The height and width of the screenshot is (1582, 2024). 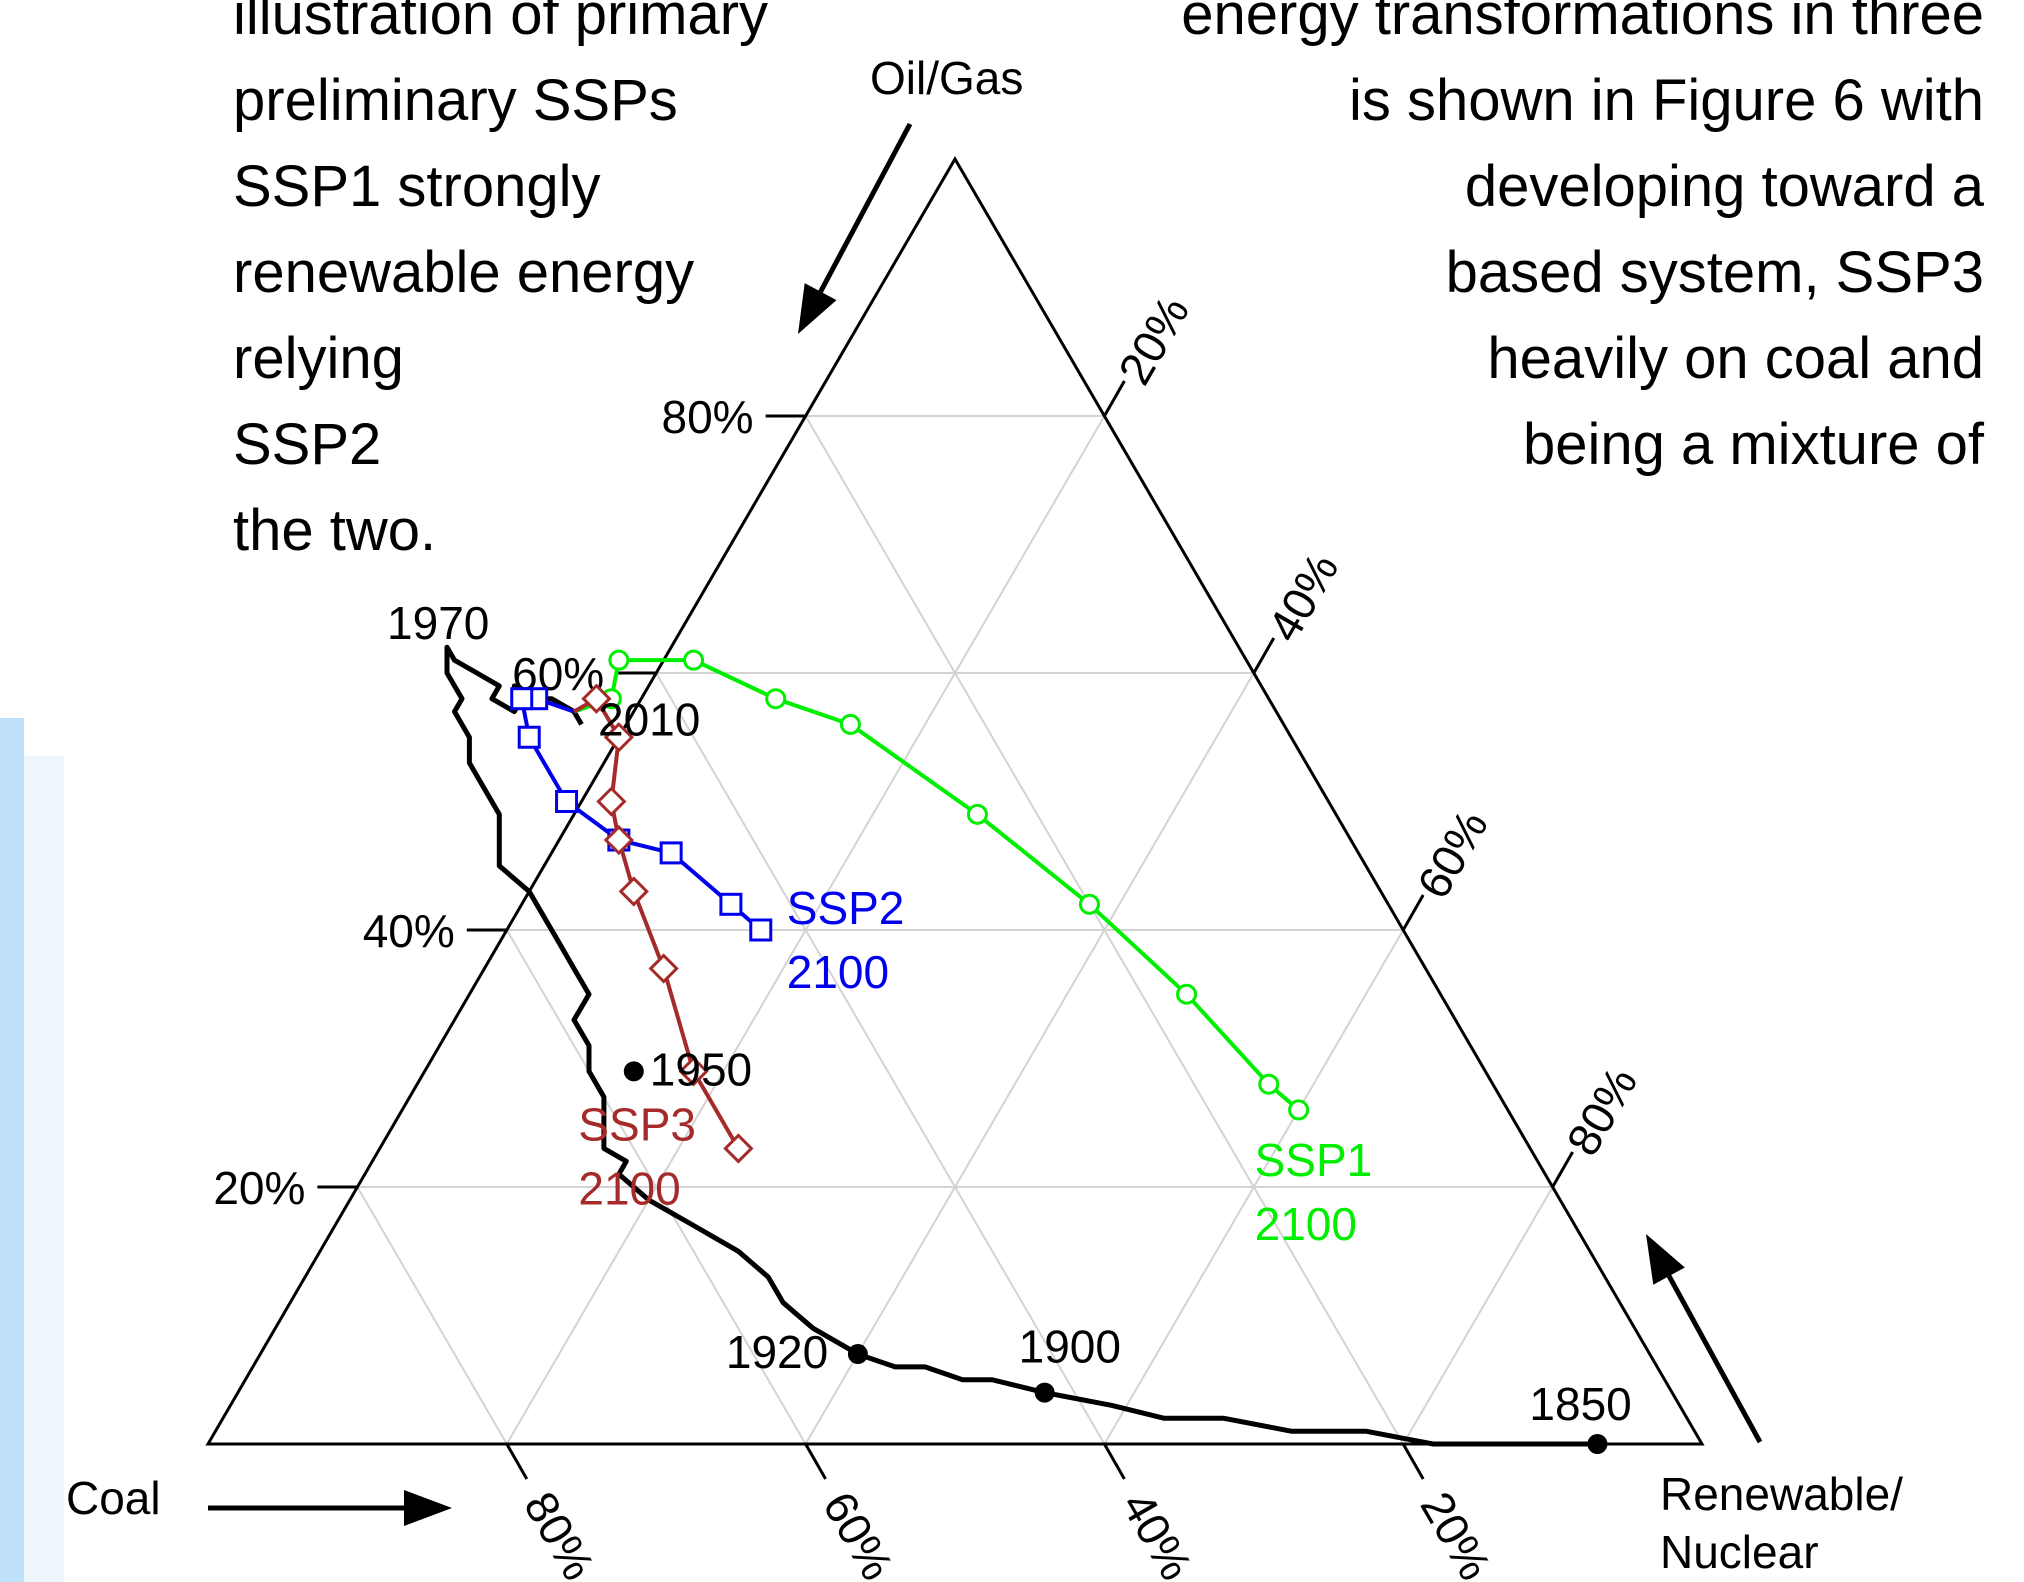 What do you see at coordinates (1601, 1111) in the screenshot?
I see `tick-label-renewable-4: 80%` at bounding box center [1601, 1111].